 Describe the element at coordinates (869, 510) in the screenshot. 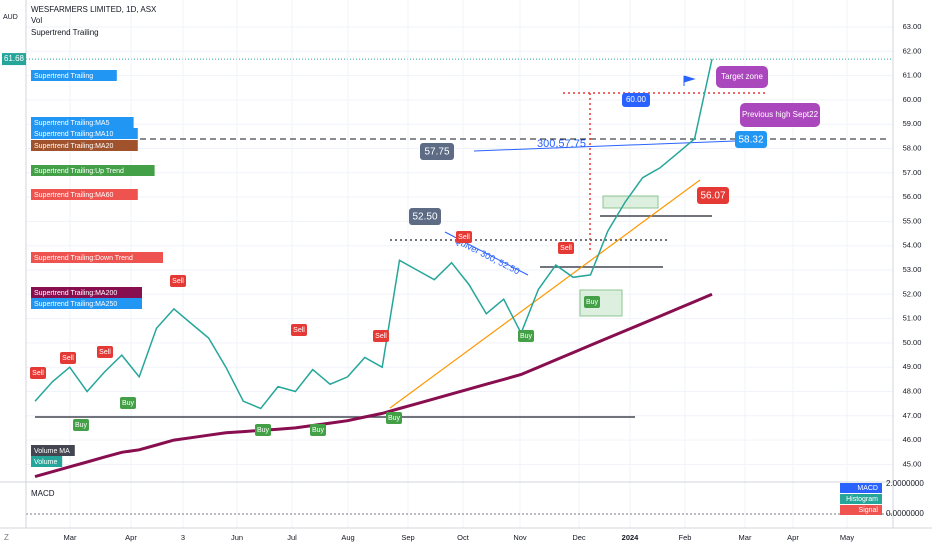

I see `macd-legend-label: Signal` at that location.